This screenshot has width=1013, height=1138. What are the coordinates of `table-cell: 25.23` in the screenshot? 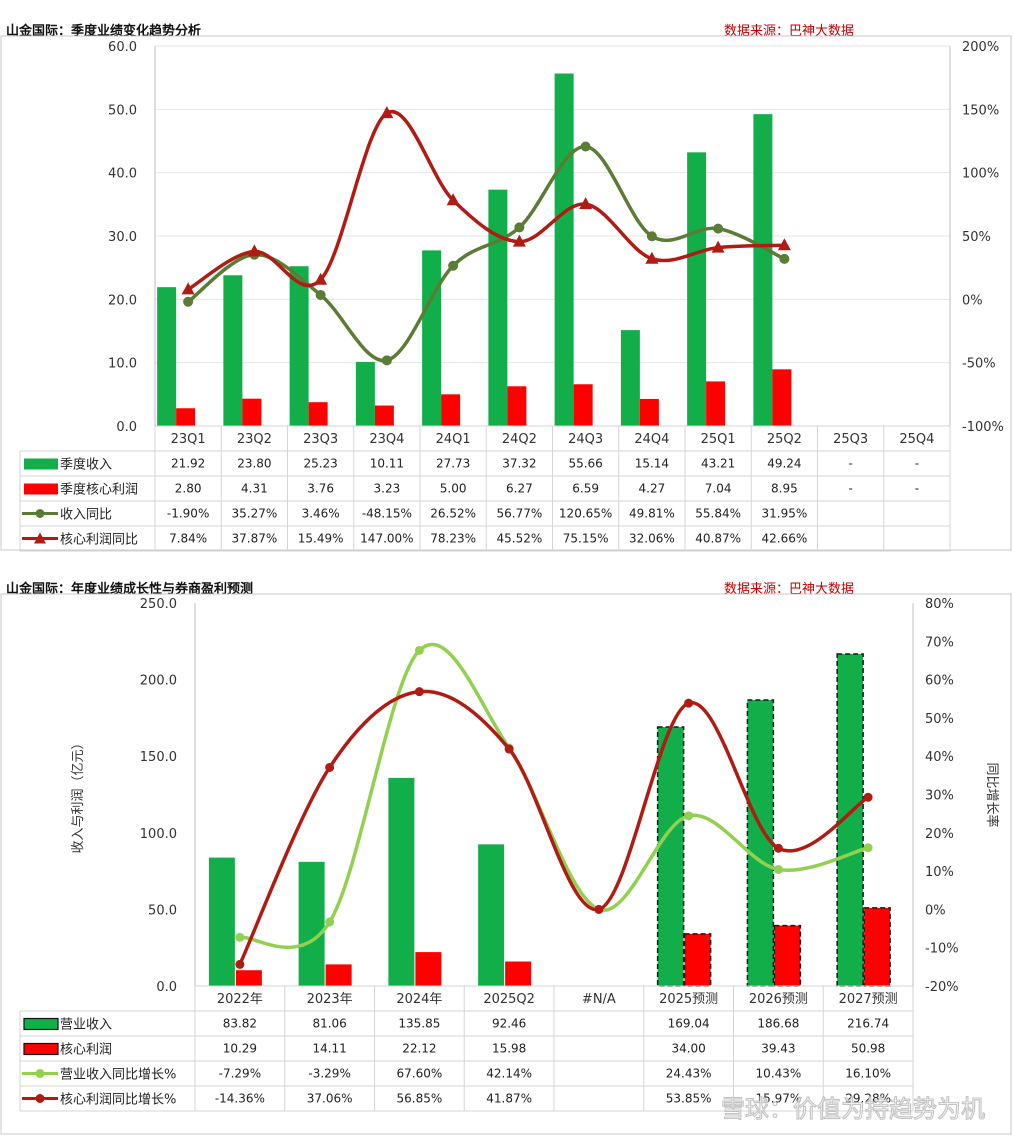 It's located at (320, 464).